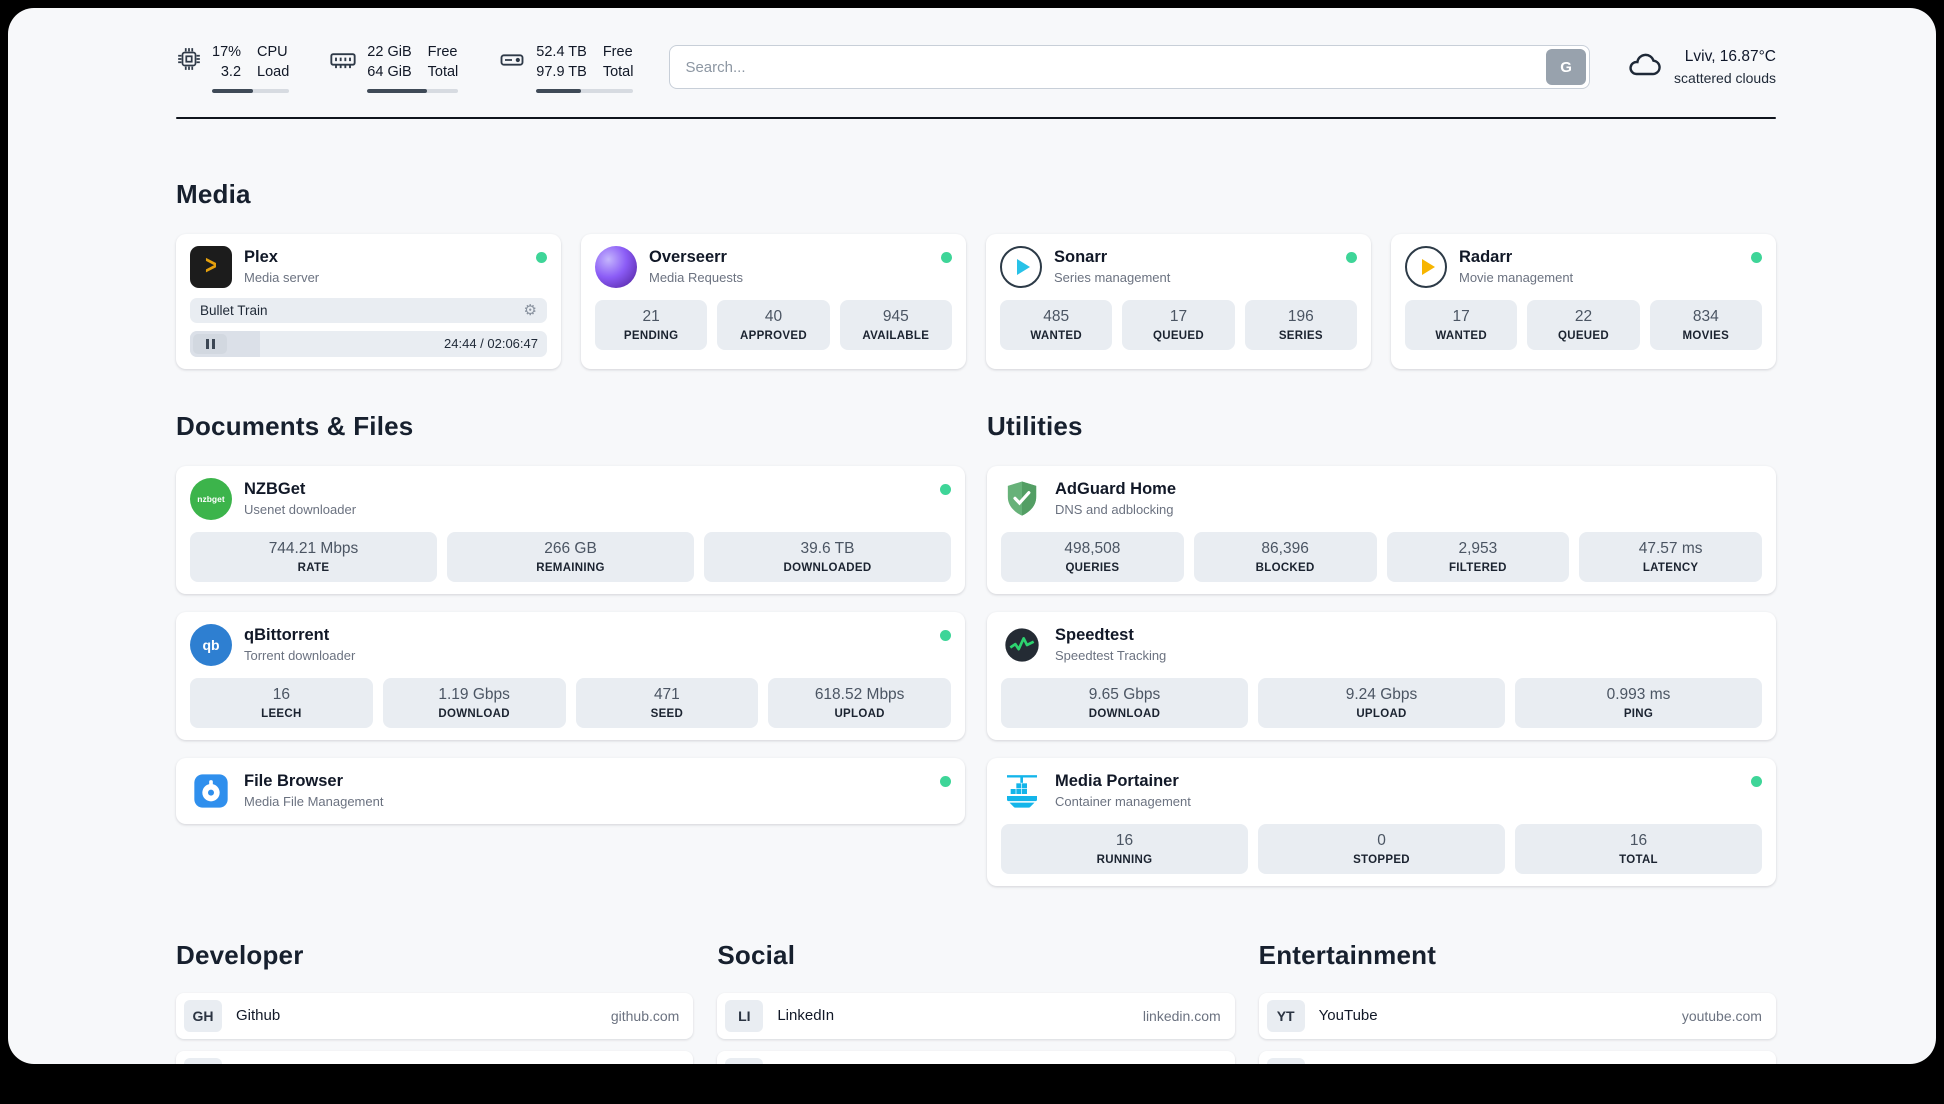 The height and width of the screenshot is (1104, 1944). What do you see at coordinates (1117, 781) in the screenshot?
I see `app-name: Media Portainer` at bounding box center [1117, 781].